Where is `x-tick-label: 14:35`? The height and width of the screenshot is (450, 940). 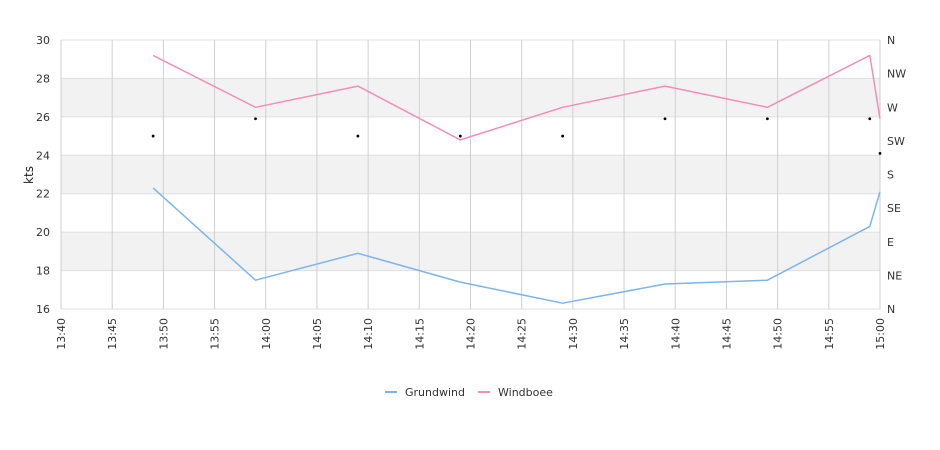
x-tick-label: 14:35 is located at coordinates (624, 334).